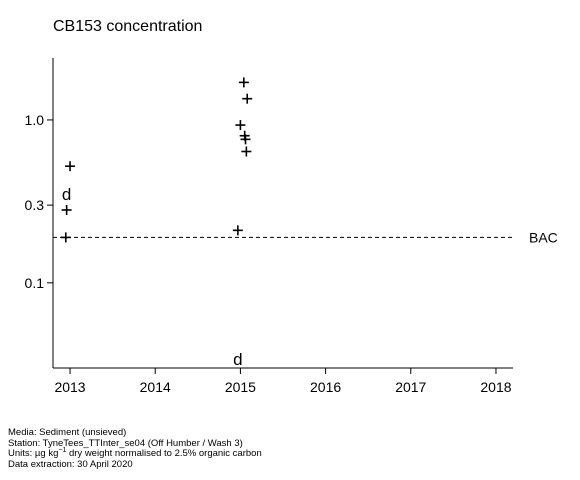 The height and width of the screenshot is (480, 580). I want to click on footer-units-prefix: Units: µg kg, so click(33, 453).